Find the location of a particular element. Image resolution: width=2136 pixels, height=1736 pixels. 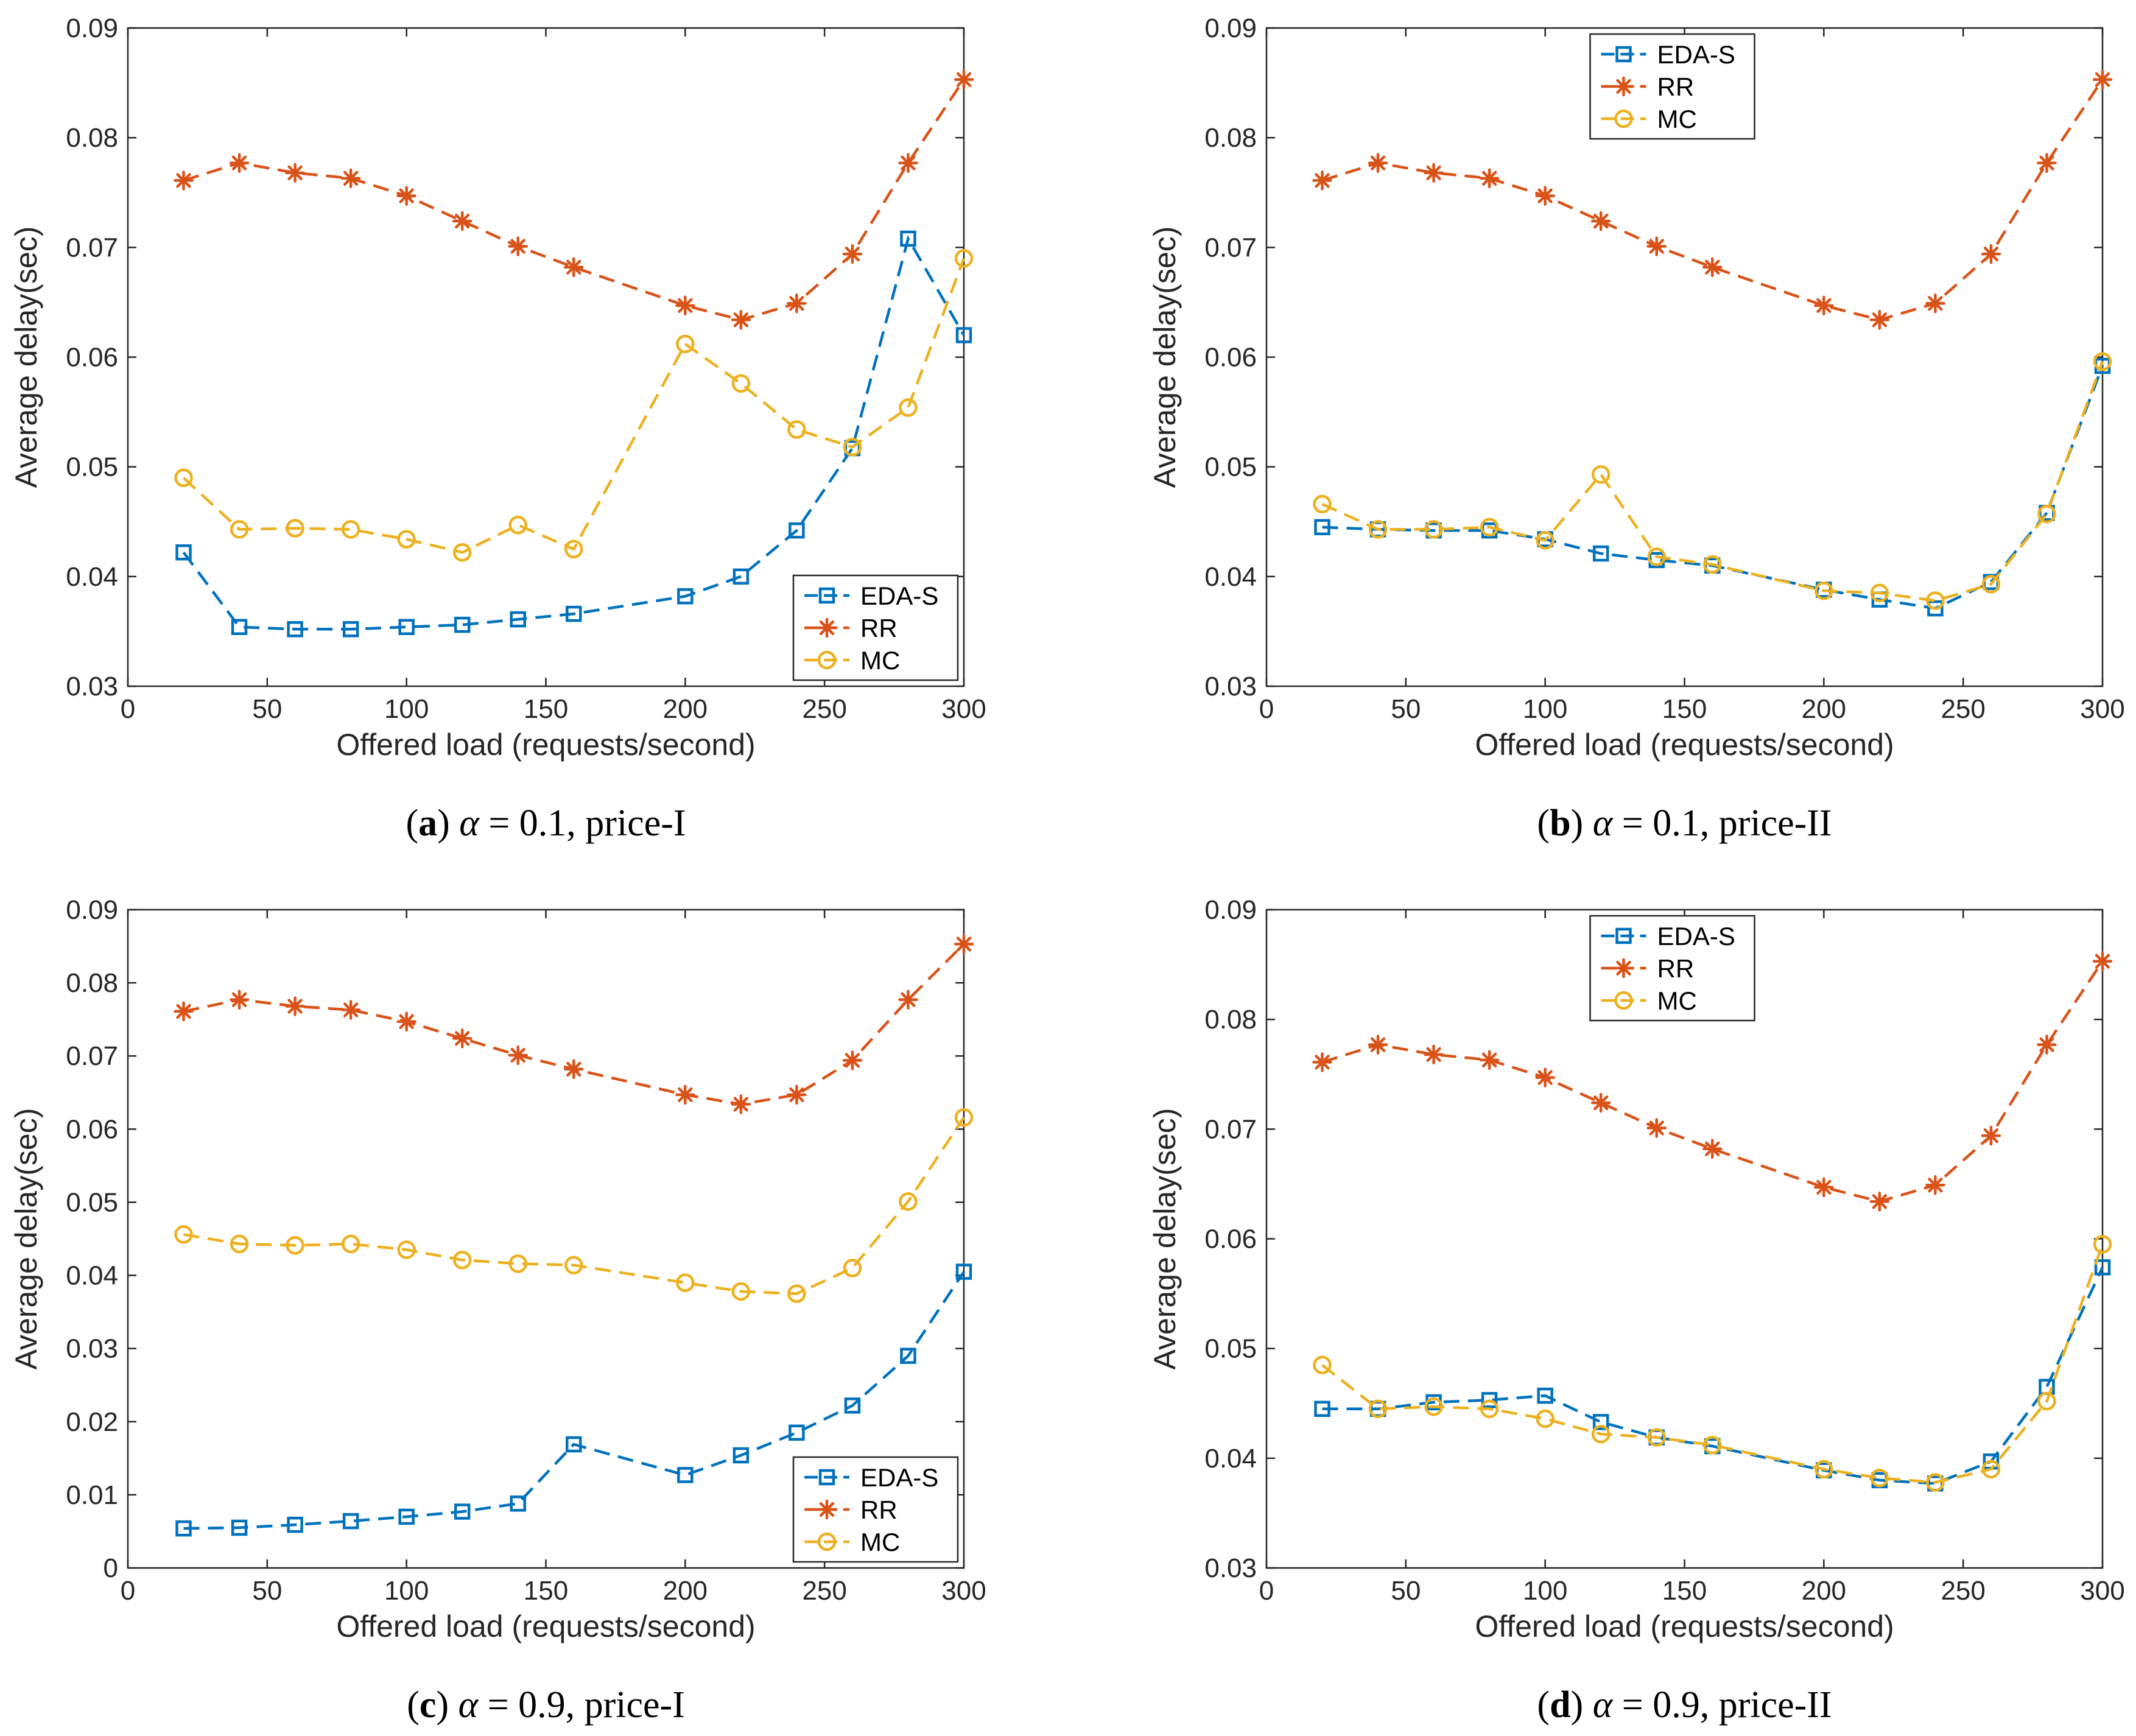

x-tick-label: 100 is located at coordinates (1545, 709).